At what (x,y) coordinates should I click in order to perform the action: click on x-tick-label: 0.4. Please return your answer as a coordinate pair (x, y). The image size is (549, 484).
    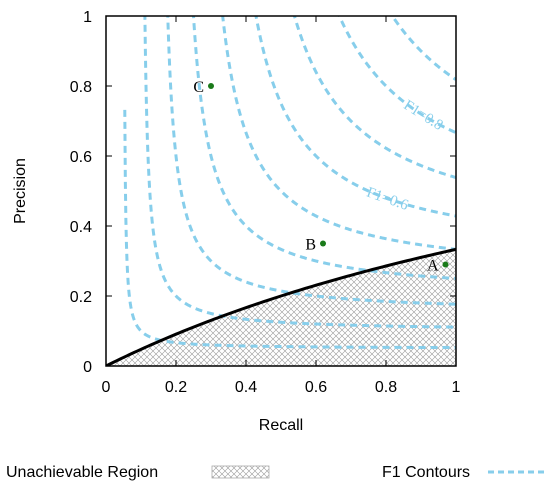
    Looking at the image, I should click on (246, 387).